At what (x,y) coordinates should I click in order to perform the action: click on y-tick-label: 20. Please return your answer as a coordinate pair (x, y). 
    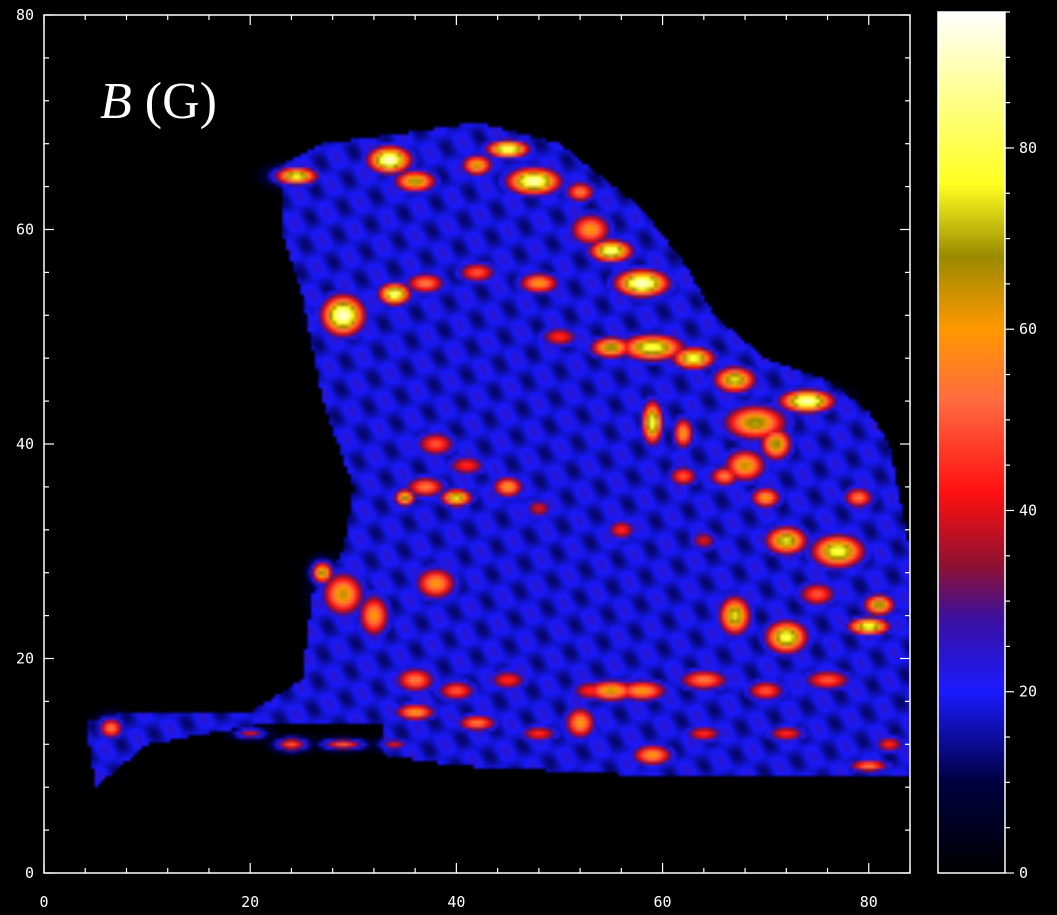
    Looking at the image, I should click on (25, 659).